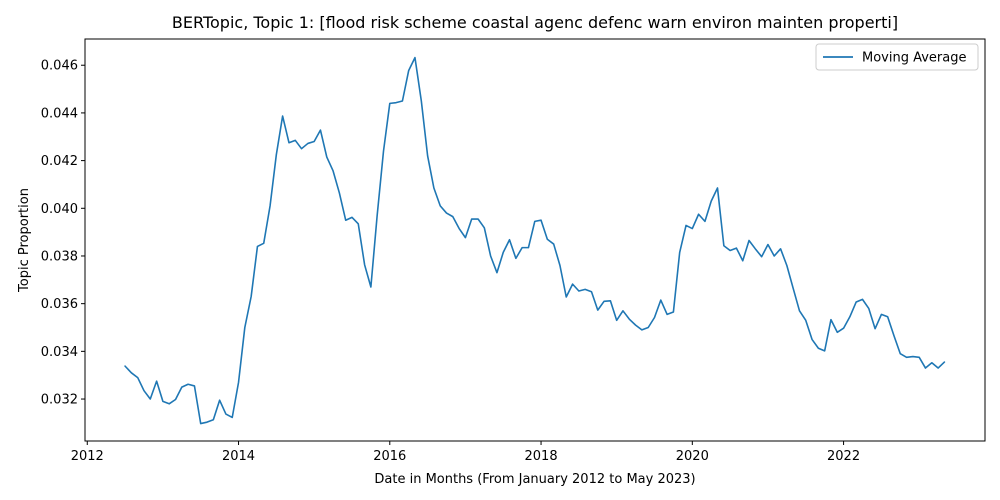 This screenshot has width=1000, height=500. I want to click on y-axis: 0.032 0.034 0.036 0.038 0.040 0.042 0.044 0.046, so click(63, 233).